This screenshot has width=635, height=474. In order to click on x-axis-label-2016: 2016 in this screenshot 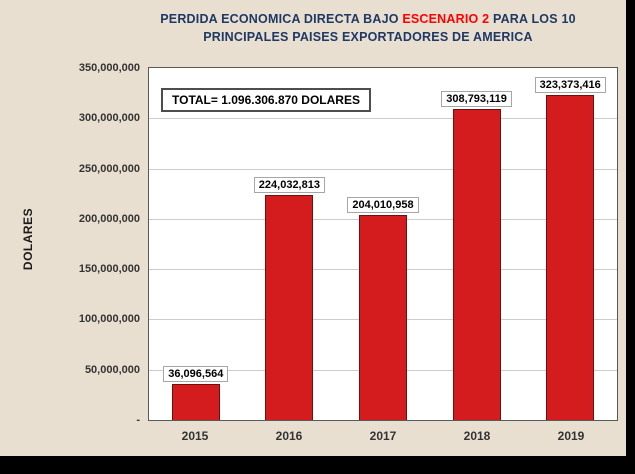, I will do `click(289, 436)`.